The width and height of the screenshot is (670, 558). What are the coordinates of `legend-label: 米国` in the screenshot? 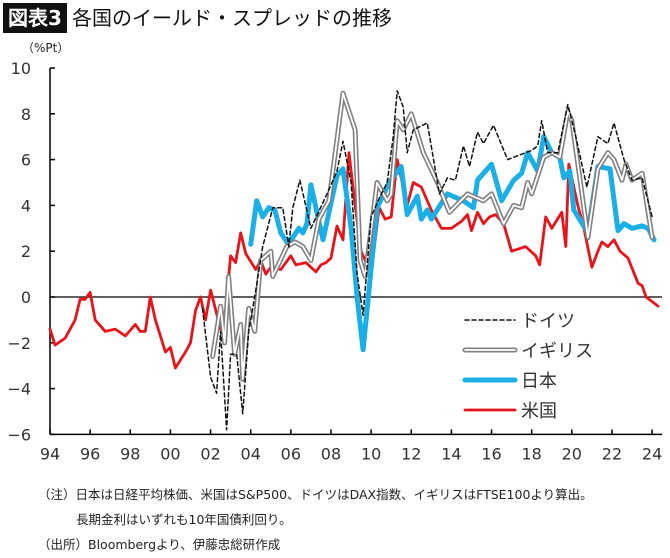 It's located at (539, 411).